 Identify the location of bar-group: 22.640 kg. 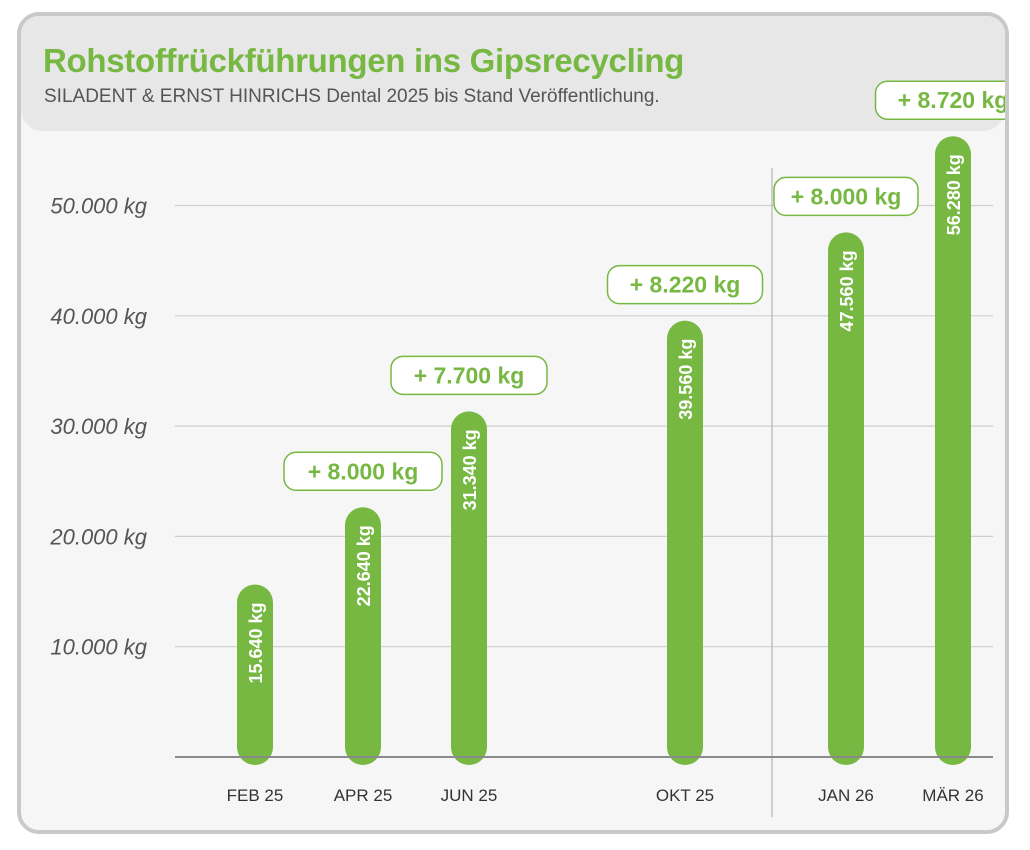
(363, 636).